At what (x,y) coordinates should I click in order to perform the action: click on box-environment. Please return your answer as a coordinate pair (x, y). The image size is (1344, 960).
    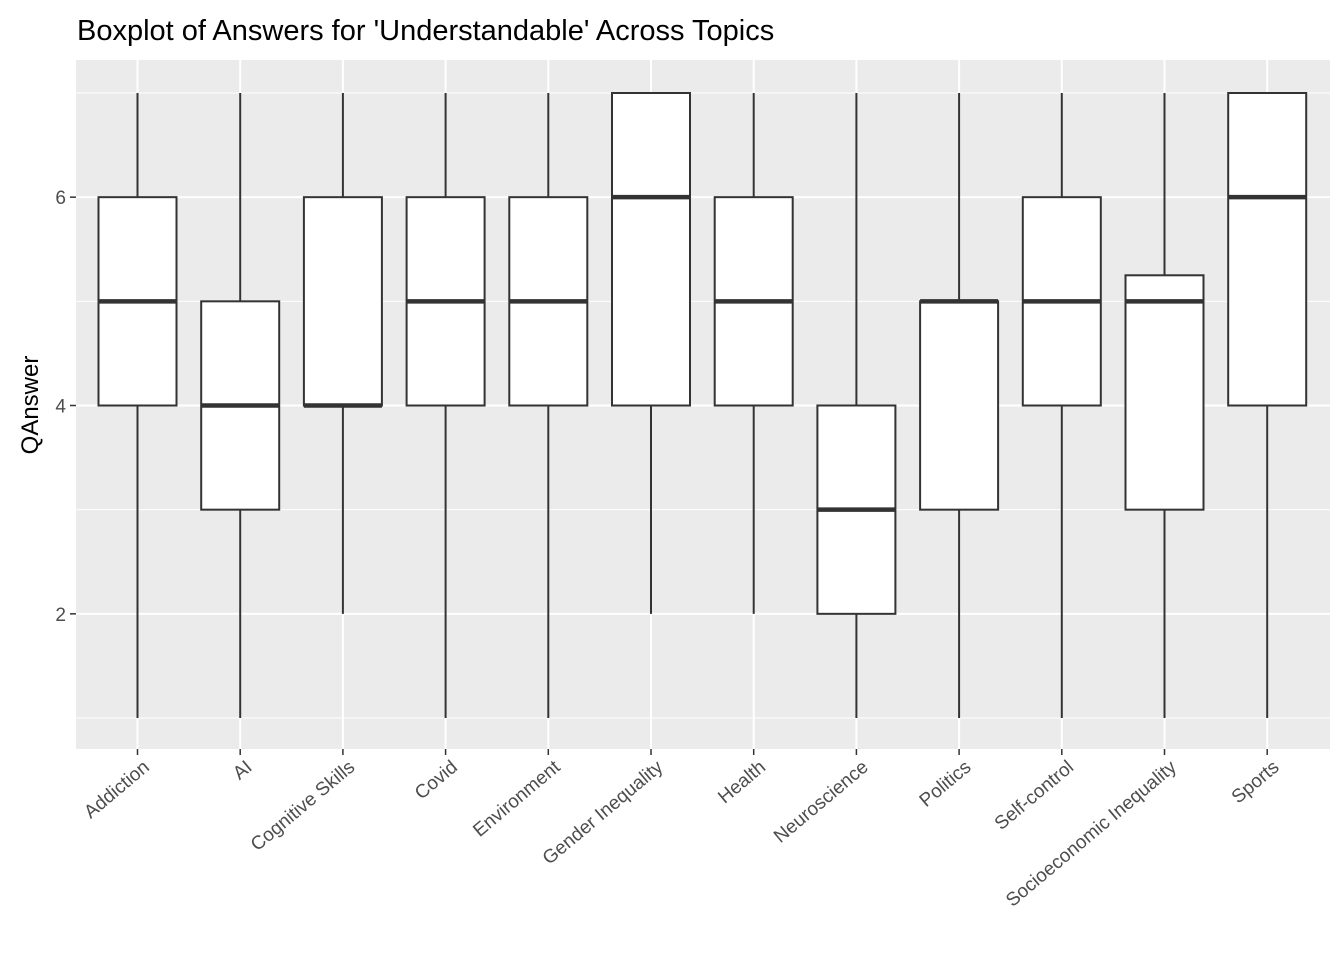
    Looking at the image, I should click on (548, 405).